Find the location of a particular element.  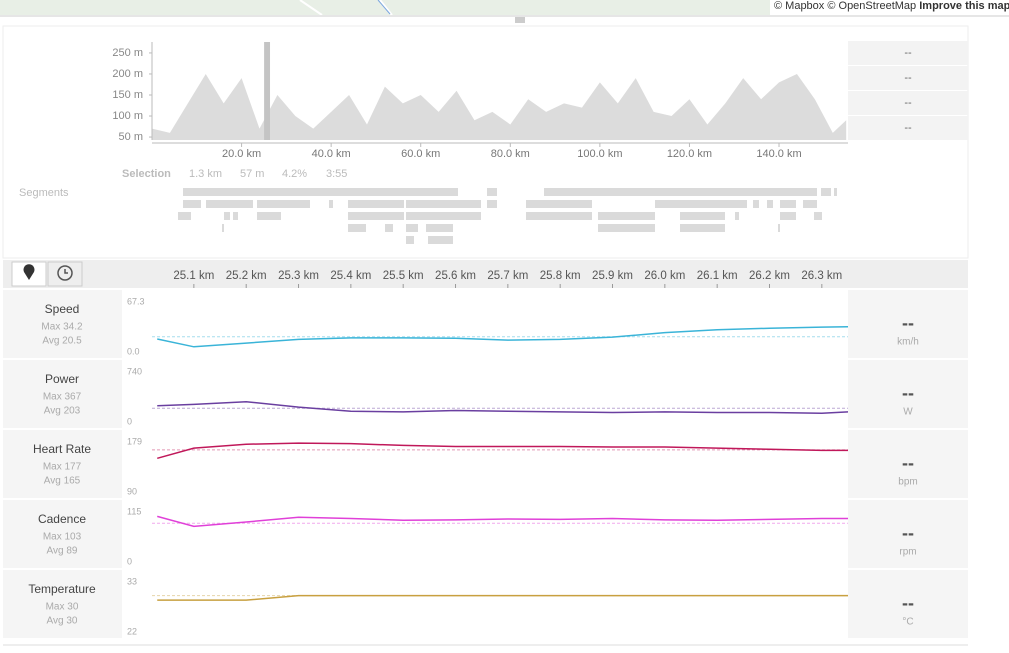

stream-avg: Avg 30 is located at coordinates (62, 621).